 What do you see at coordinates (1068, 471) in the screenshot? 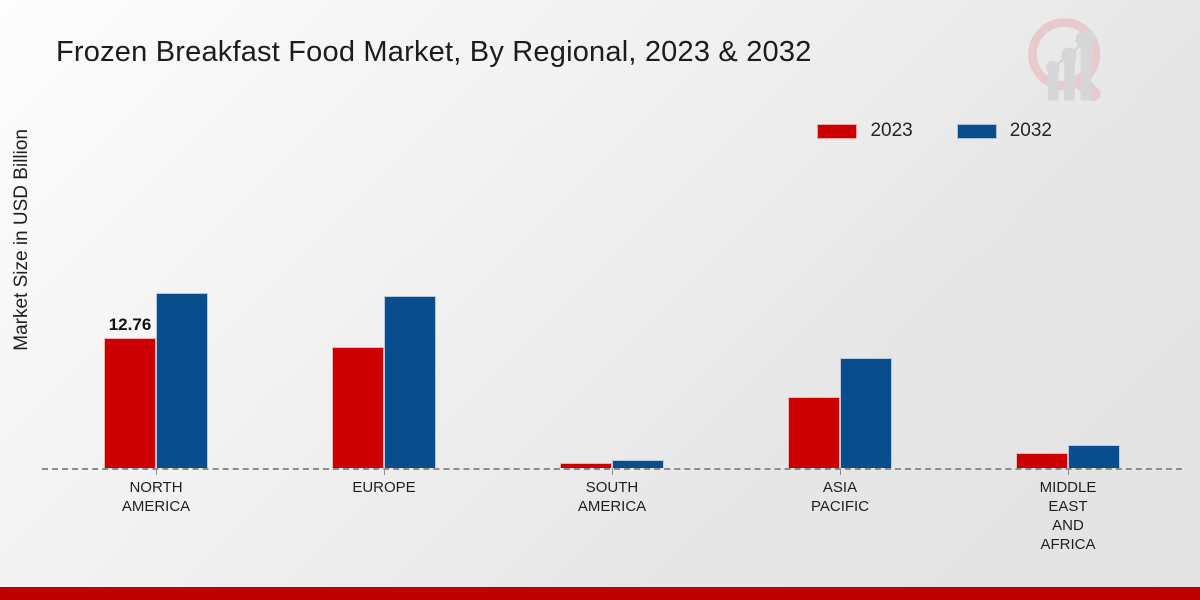
I see `x-axis-tick-middle-east-and-africa` at bounding box center [1068, 471].